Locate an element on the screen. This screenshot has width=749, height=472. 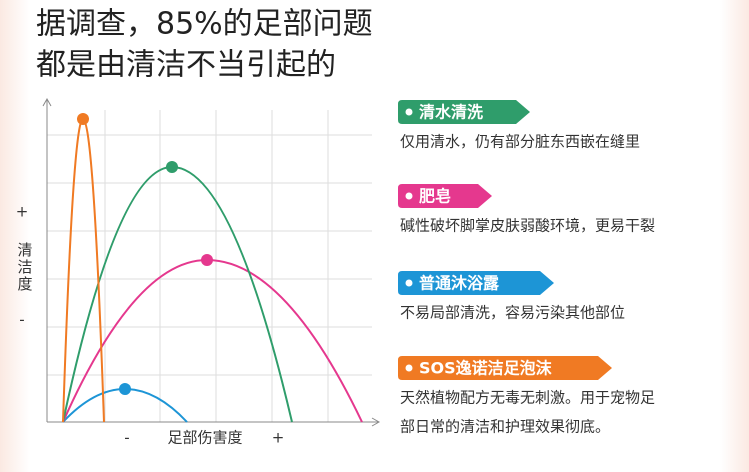
badge-label: 普通沐浴露 is located at coordinates (459, 283).